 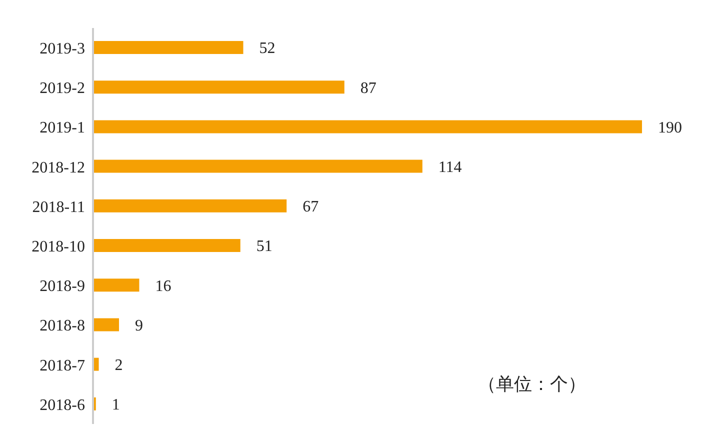 What do you see at coordinates (139, 325) in the screenshot?
I see `data-label: 9` at bounding box center [139, 325].